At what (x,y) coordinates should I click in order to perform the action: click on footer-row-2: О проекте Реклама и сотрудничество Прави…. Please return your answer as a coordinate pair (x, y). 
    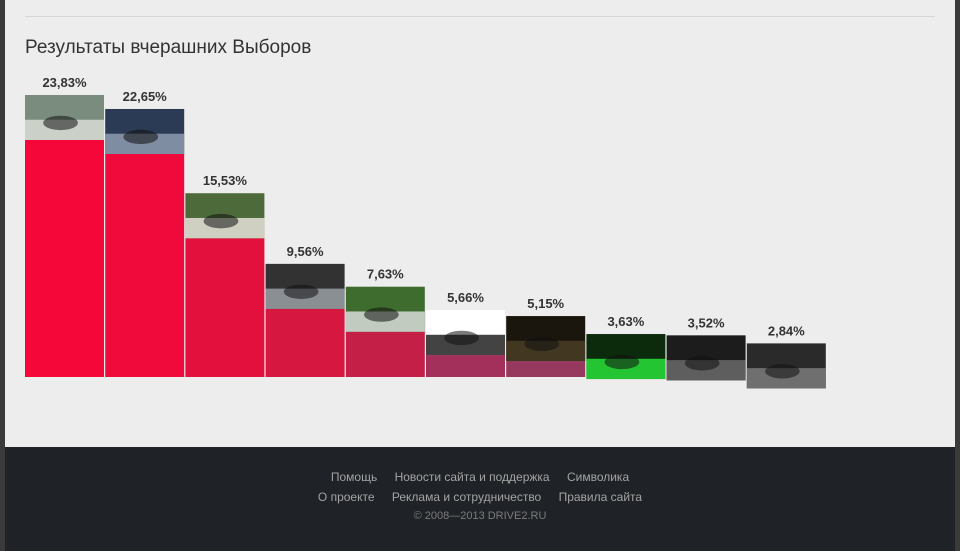
    Looking at the image, I should click on (480, 497).